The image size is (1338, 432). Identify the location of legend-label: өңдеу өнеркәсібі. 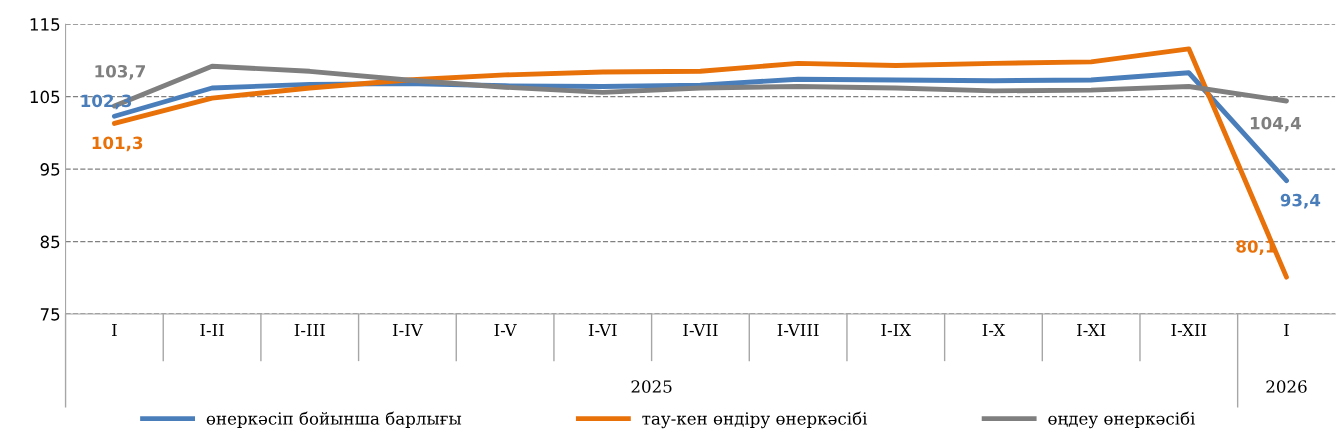
(1122, 420).